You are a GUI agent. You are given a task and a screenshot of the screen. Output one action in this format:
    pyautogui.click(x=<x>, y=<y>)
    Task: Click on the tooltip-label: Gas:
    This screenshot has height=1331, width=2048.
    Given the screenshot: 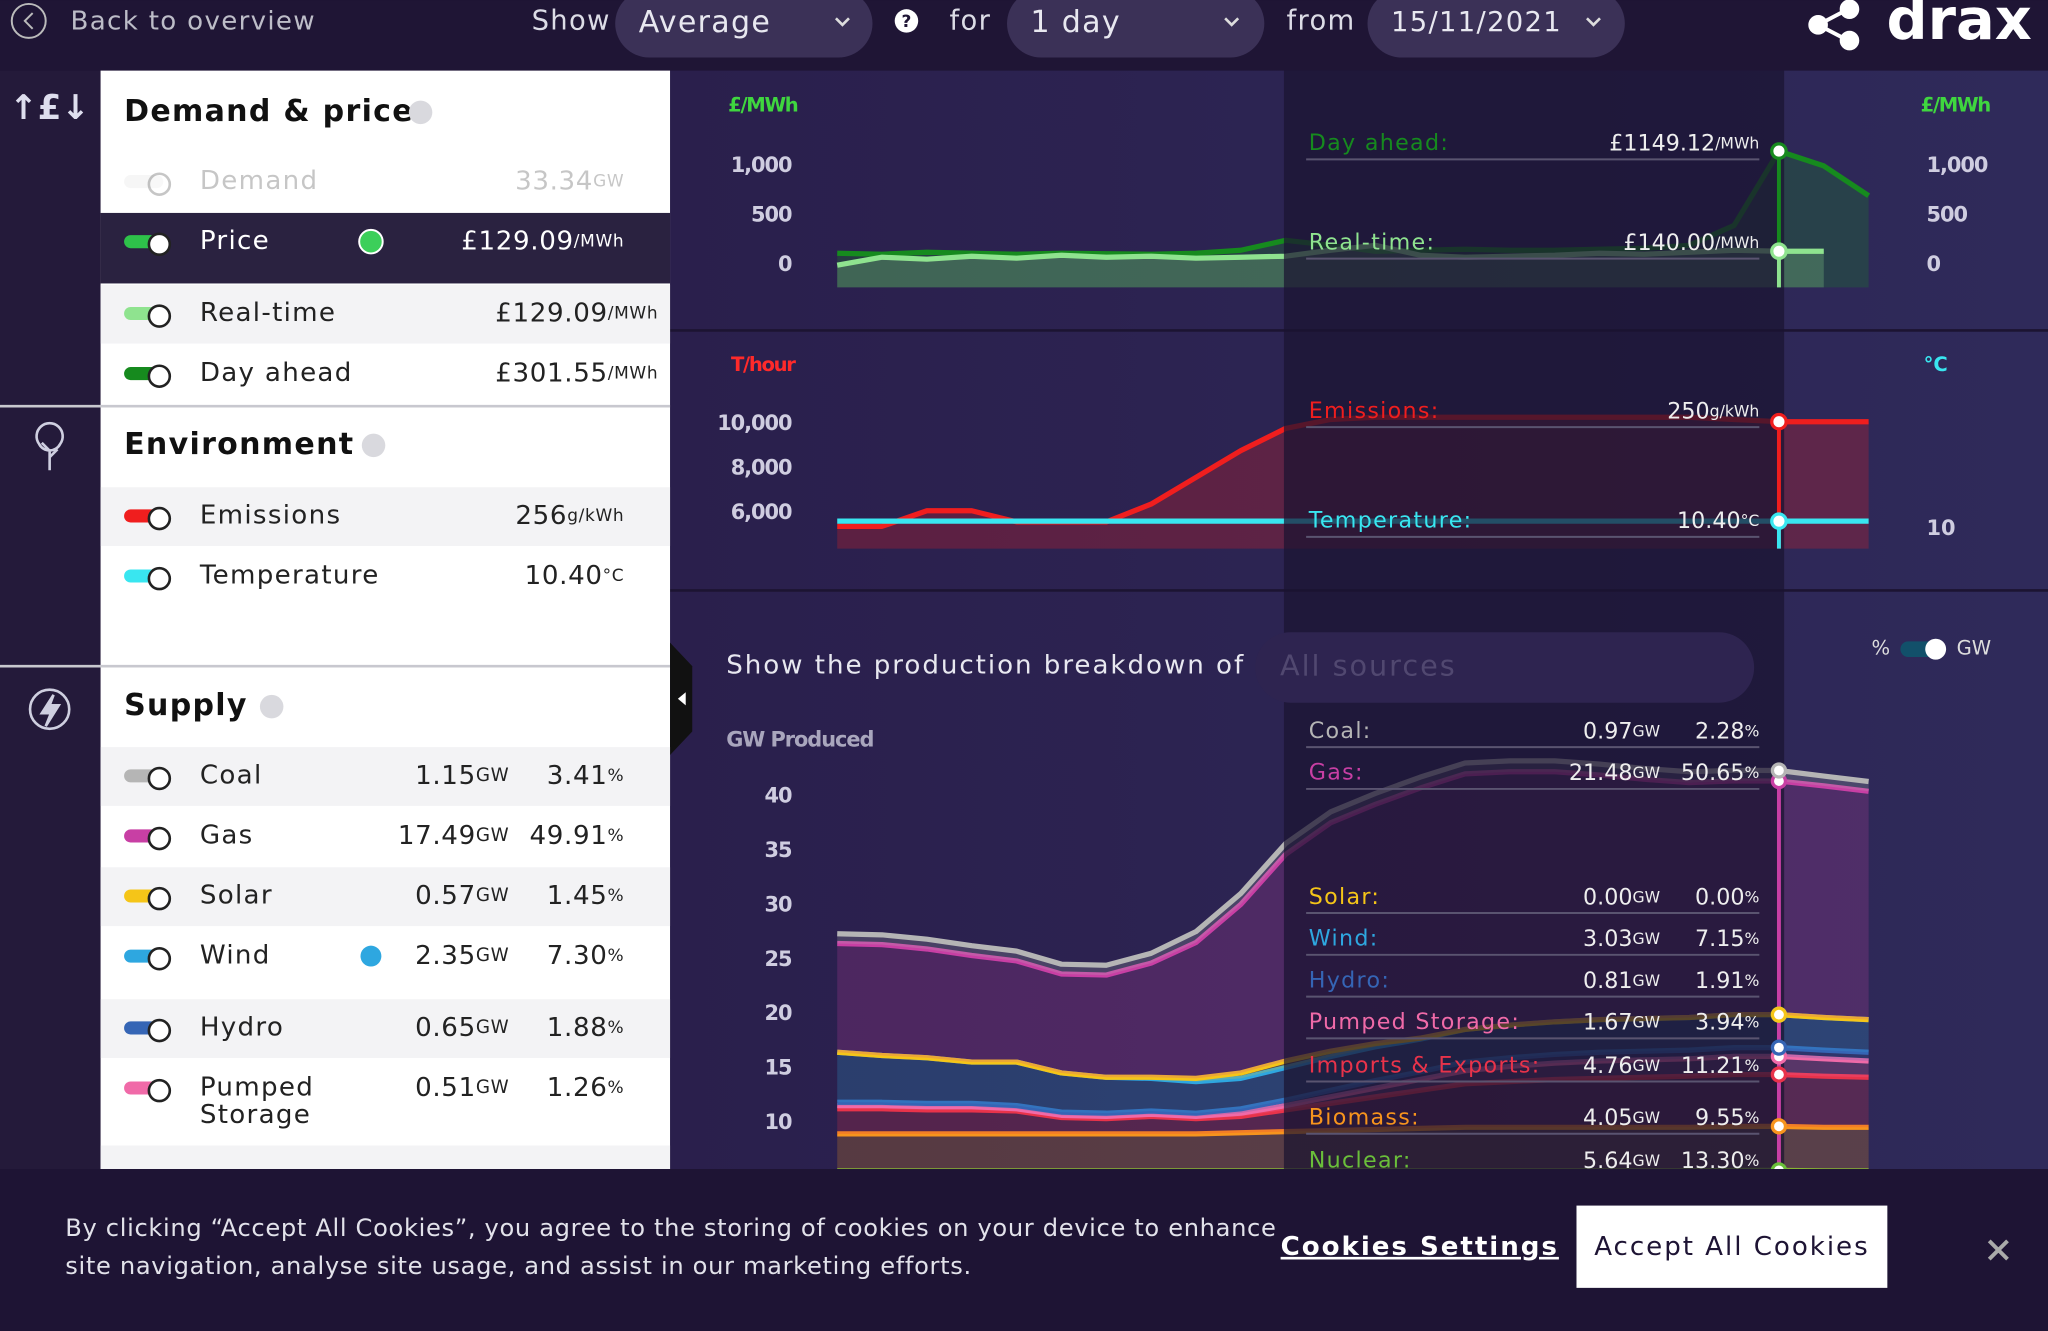 What is the action you would take?
    pyautogui.click(x=1336, y=773)
    